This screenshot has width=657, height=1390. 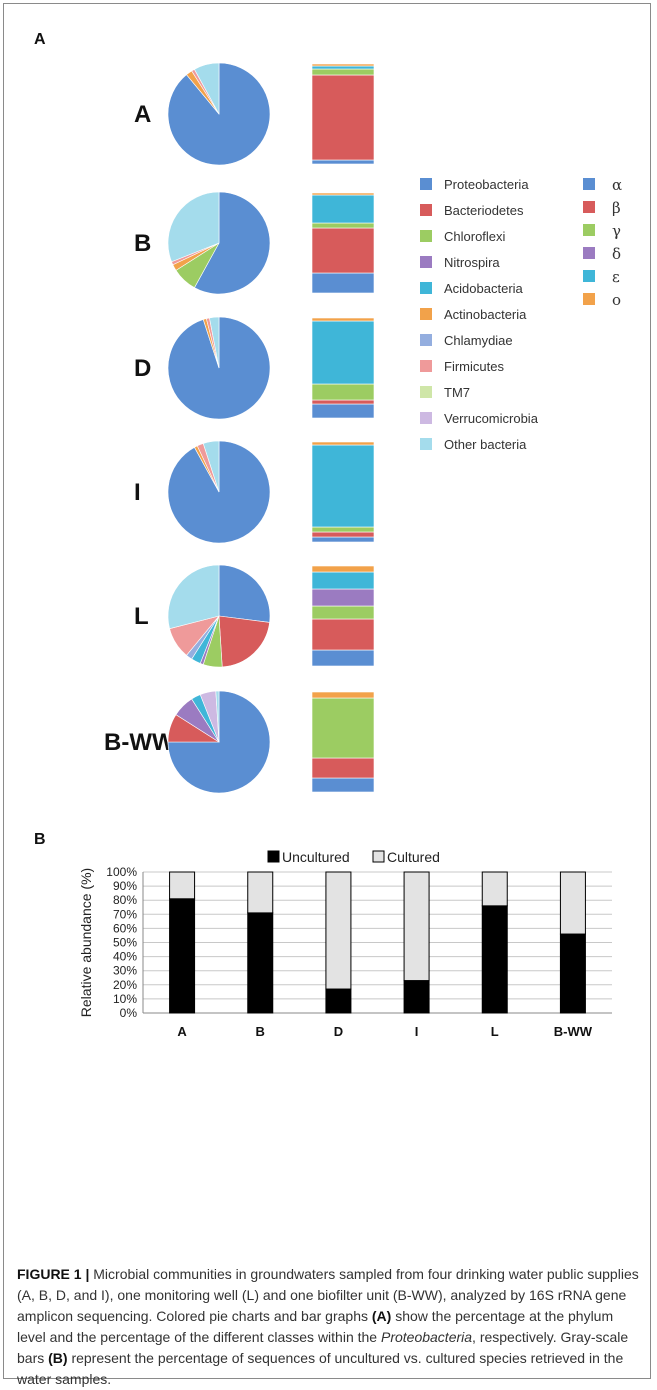 What do you see at coordinates (475, 236) in the screenshot?
I see `phylum-legend-label-chloroflexi: Chloroflexi` at bounding box center [475, 236].